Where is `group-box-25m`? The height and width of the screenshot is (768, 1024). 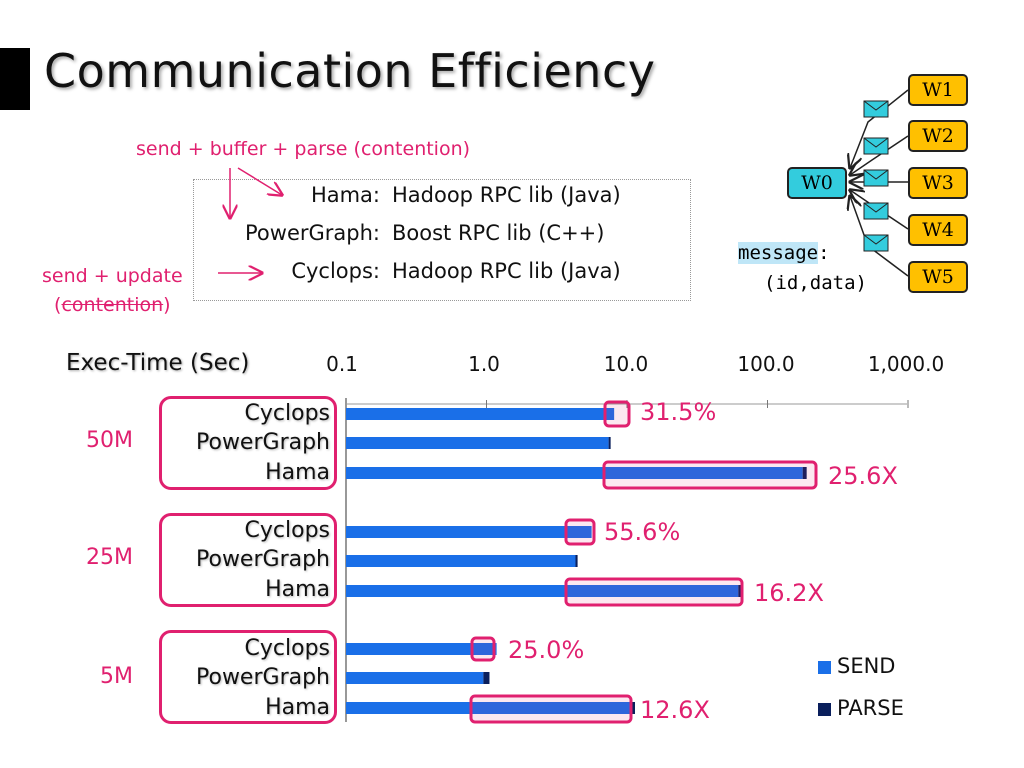
group-box-25m is located at coordinates (248, 560).